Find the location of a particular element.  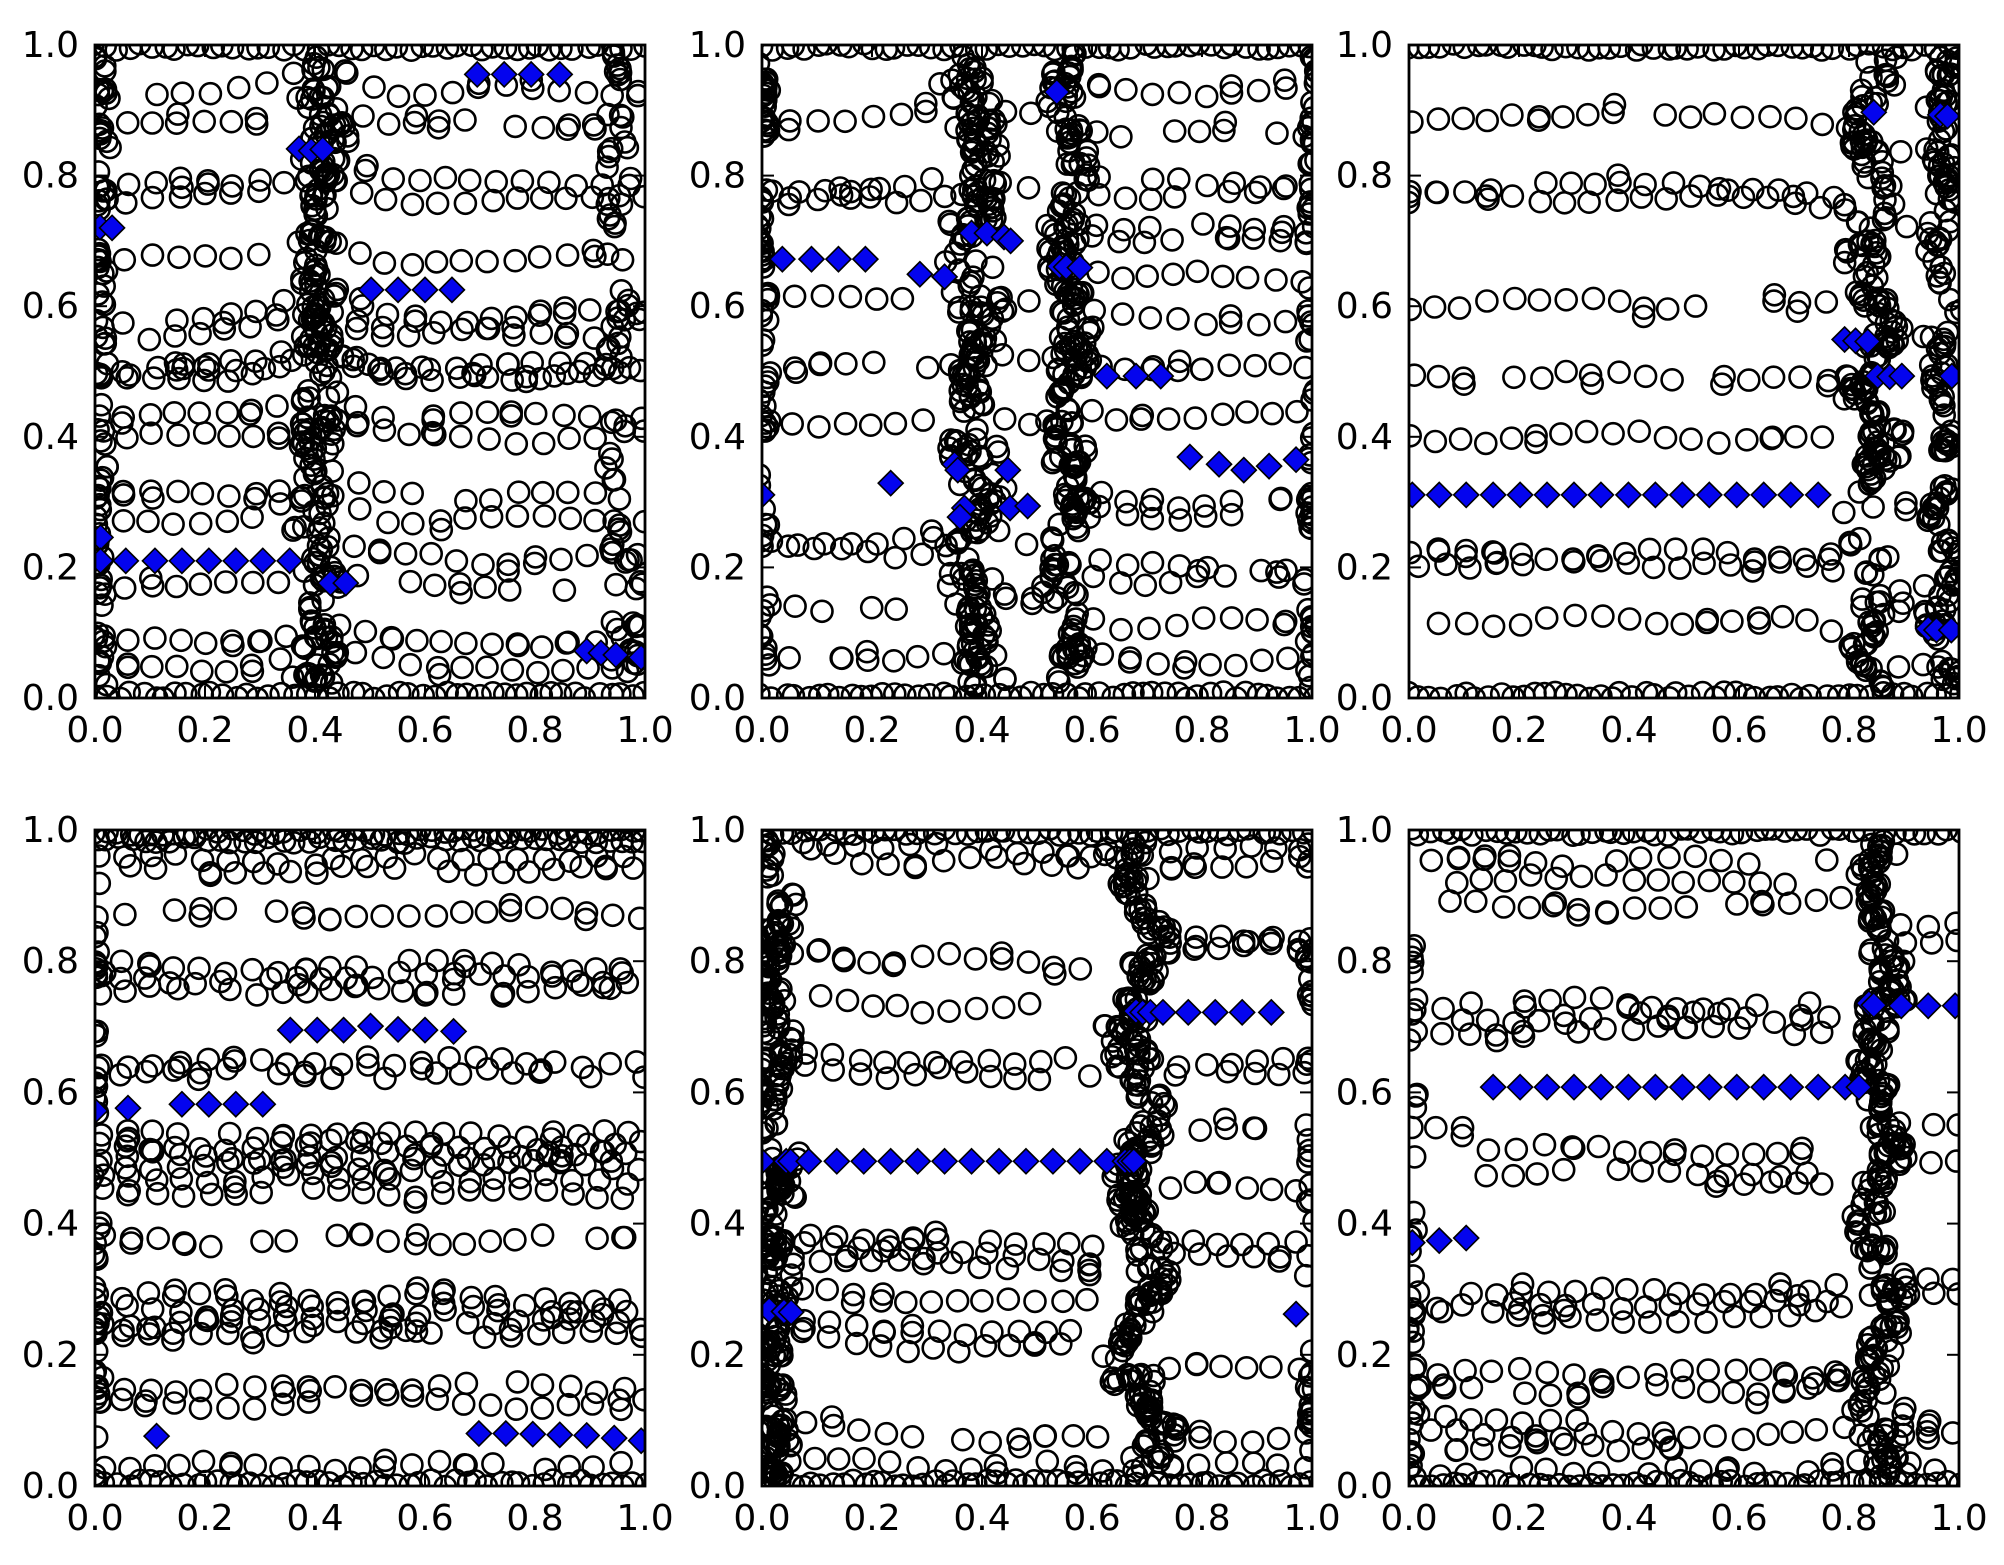

y-tick-label: 0.0 is located at coordinates (50, 1486).